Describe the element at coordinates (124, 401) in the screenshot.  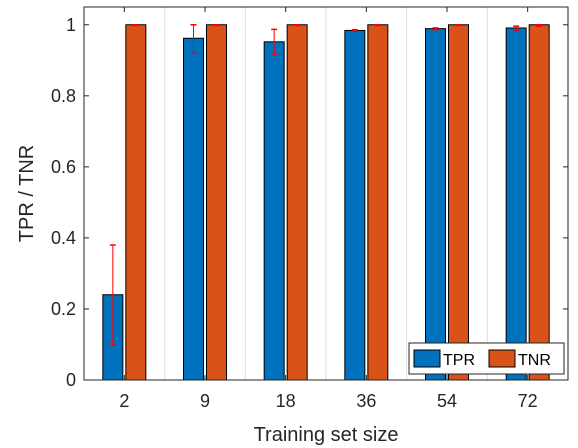
I see `x-tick-label-2: 2` at that location.